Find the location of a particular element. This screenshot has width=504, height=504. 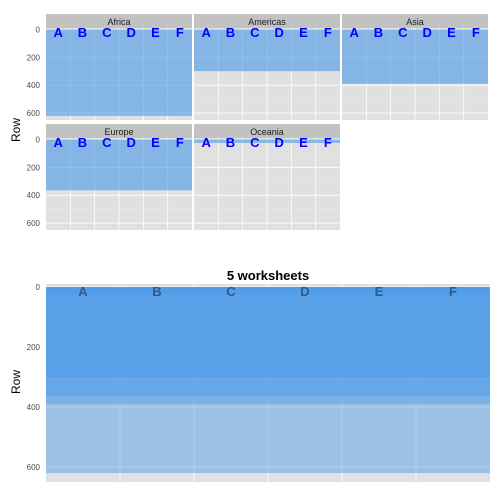

facet-africa: Africa A B C D E F 0 200 400 600 is located at coordinates (109, 67).